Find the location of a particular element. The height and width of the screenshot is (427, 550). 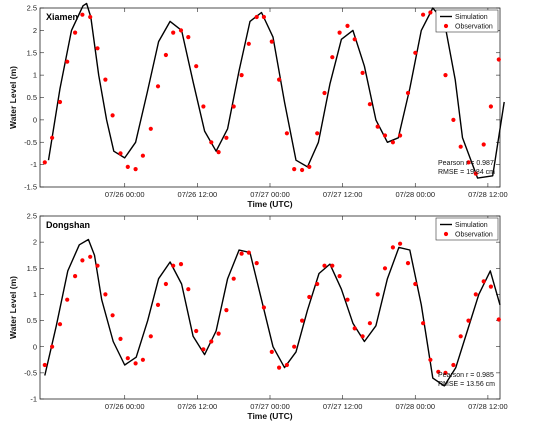

x-tick-label: 07/27 12:00 is located at coordinates (343, 406).